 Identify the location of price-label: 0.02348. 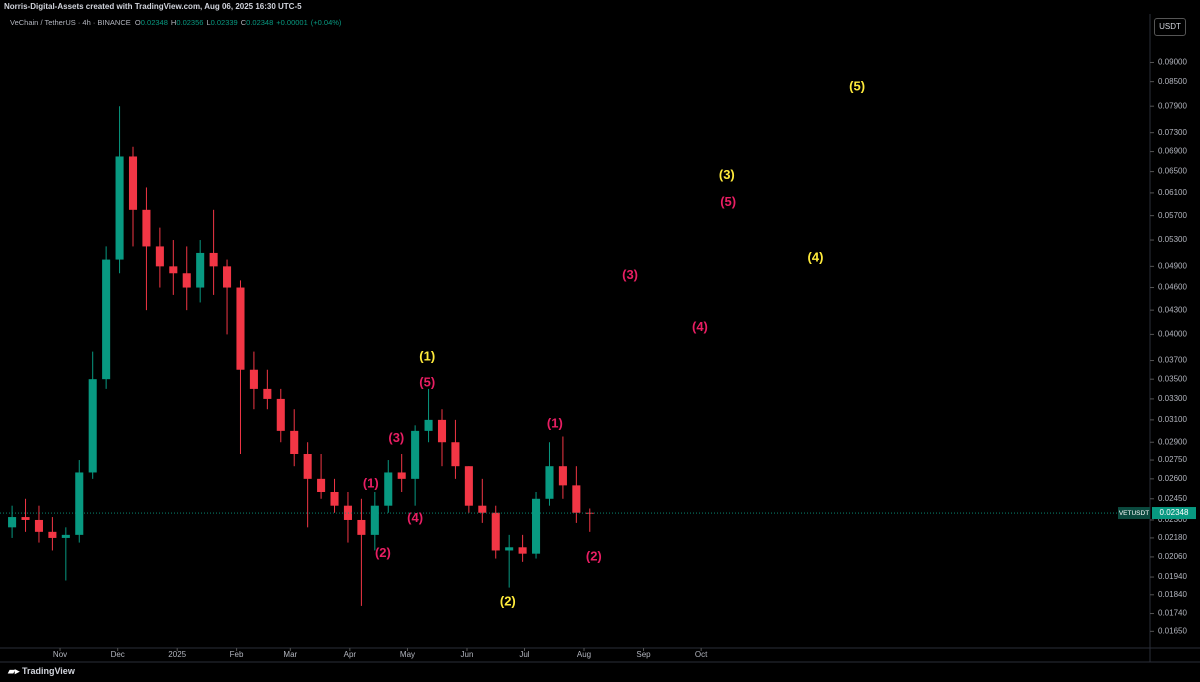
(1174, 512).